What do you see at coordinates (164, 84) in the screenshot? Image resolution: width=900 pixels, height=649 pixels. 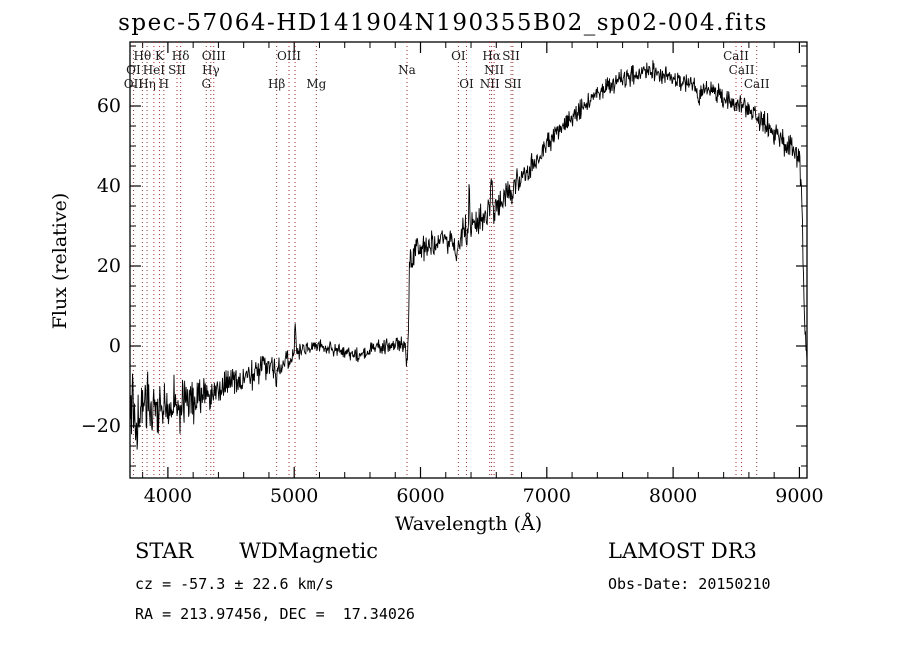 I see `spectral-line-label: H` at bounding box center [164, 84].